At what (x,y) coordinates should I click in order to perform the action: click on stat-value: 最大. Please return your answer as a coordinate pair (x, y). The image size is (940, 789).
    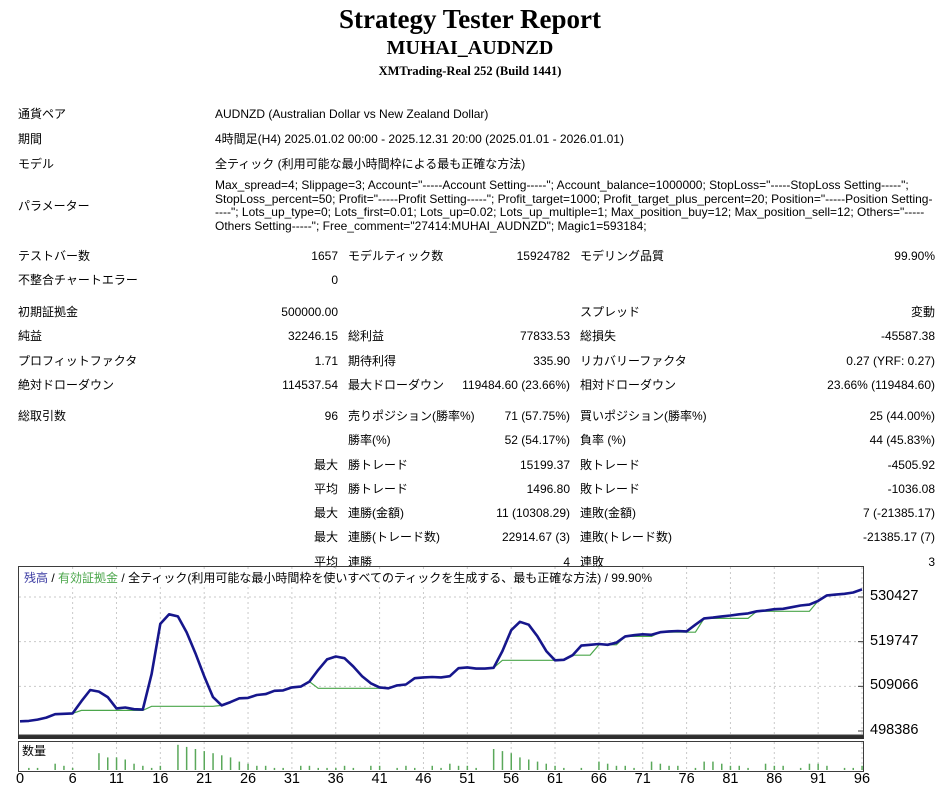
    Looking at the image, I should click on (325, 513).